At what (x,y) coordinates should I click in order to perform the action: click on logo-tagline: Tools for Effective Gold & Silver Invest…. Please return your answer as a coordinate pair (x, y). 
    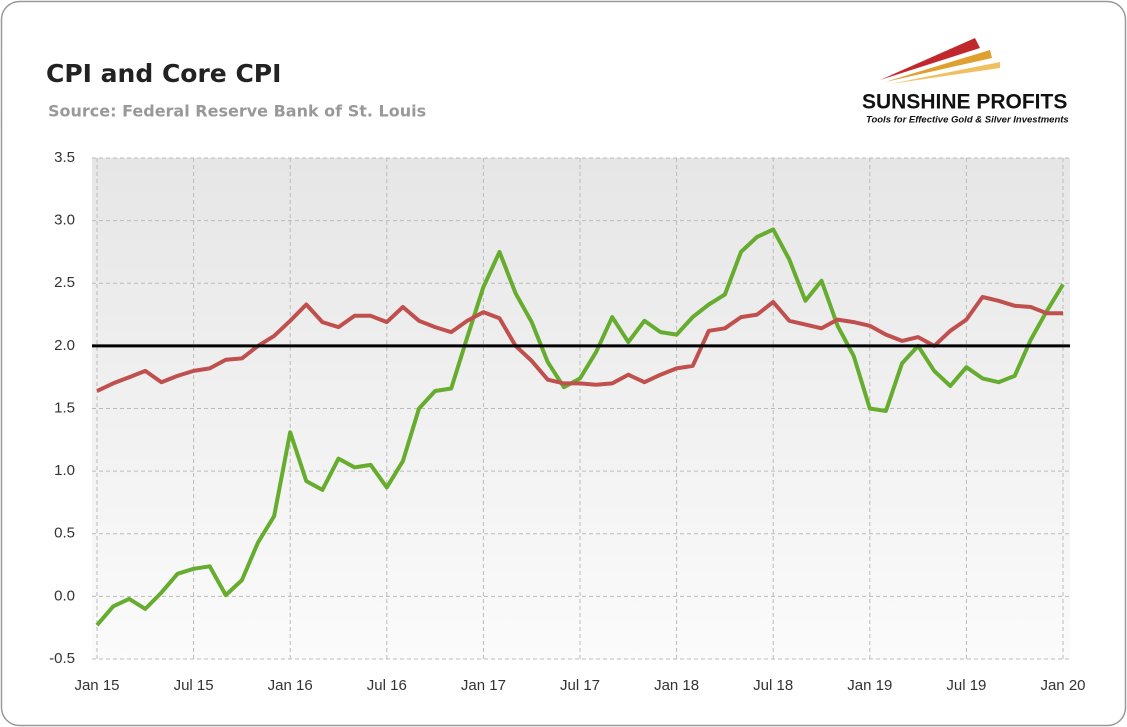
    Looking at the image, I should click on (967, 120).